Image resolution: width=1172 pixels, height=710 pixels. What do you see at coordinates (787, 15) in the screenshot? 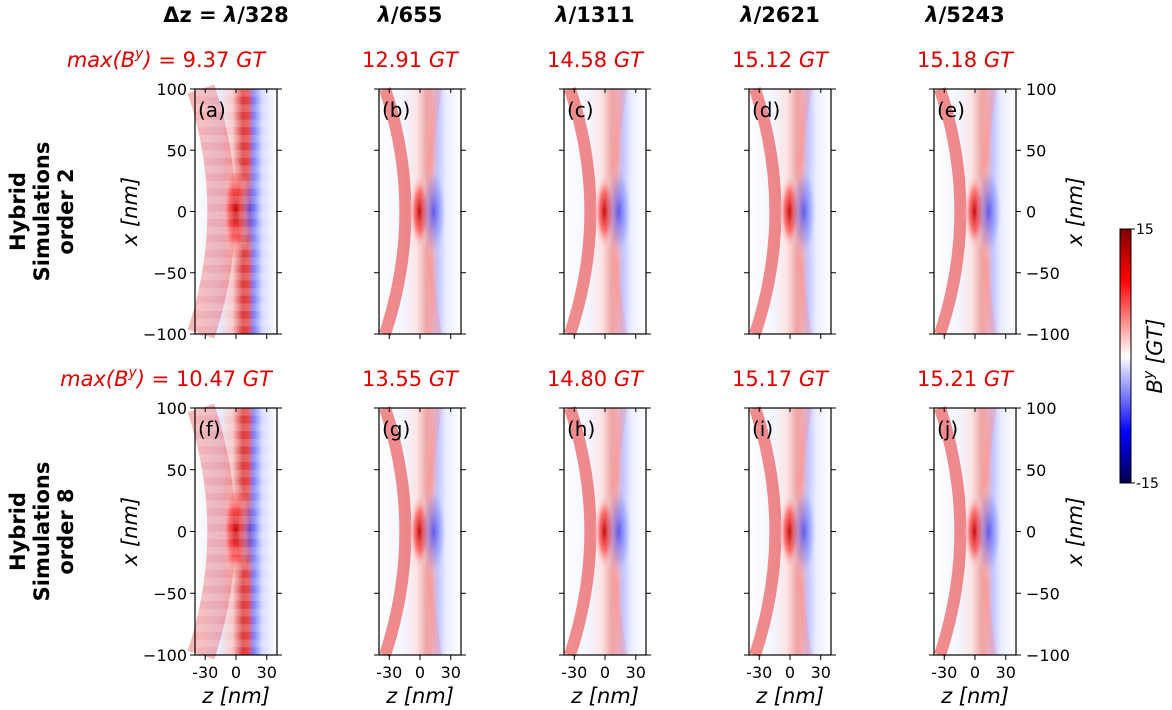
I see `resolution-divisor: /2621` at bounding box center [787, 15].